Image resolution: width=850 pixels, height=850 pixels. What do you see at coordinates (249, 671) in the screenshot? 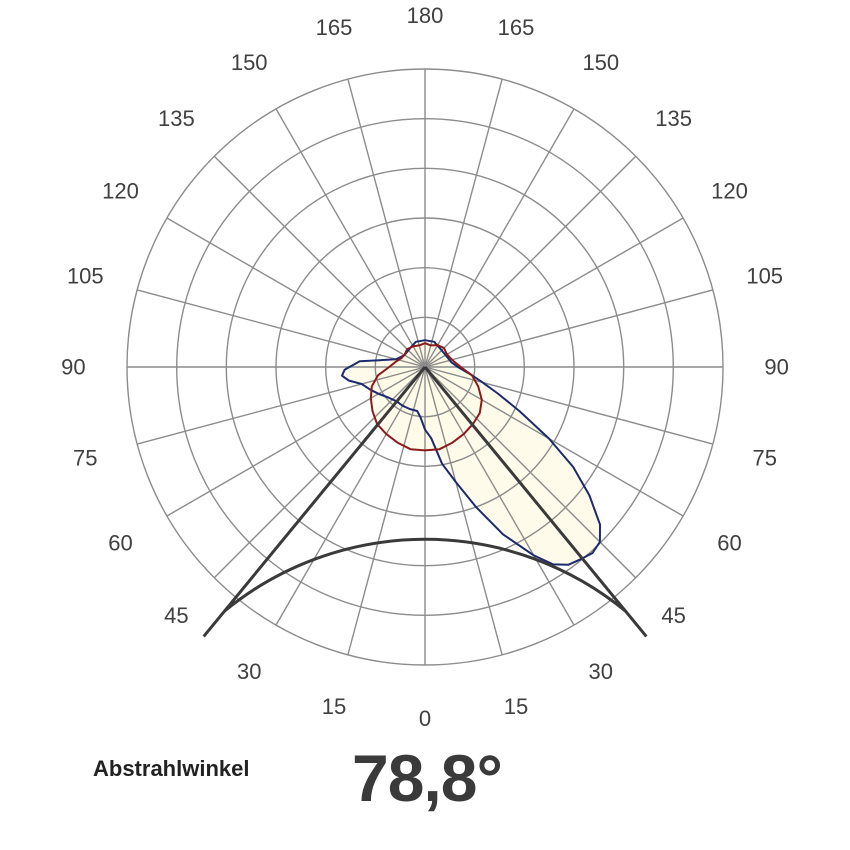
I see `tick-label-left: 30` at bounding box center [249, 671].